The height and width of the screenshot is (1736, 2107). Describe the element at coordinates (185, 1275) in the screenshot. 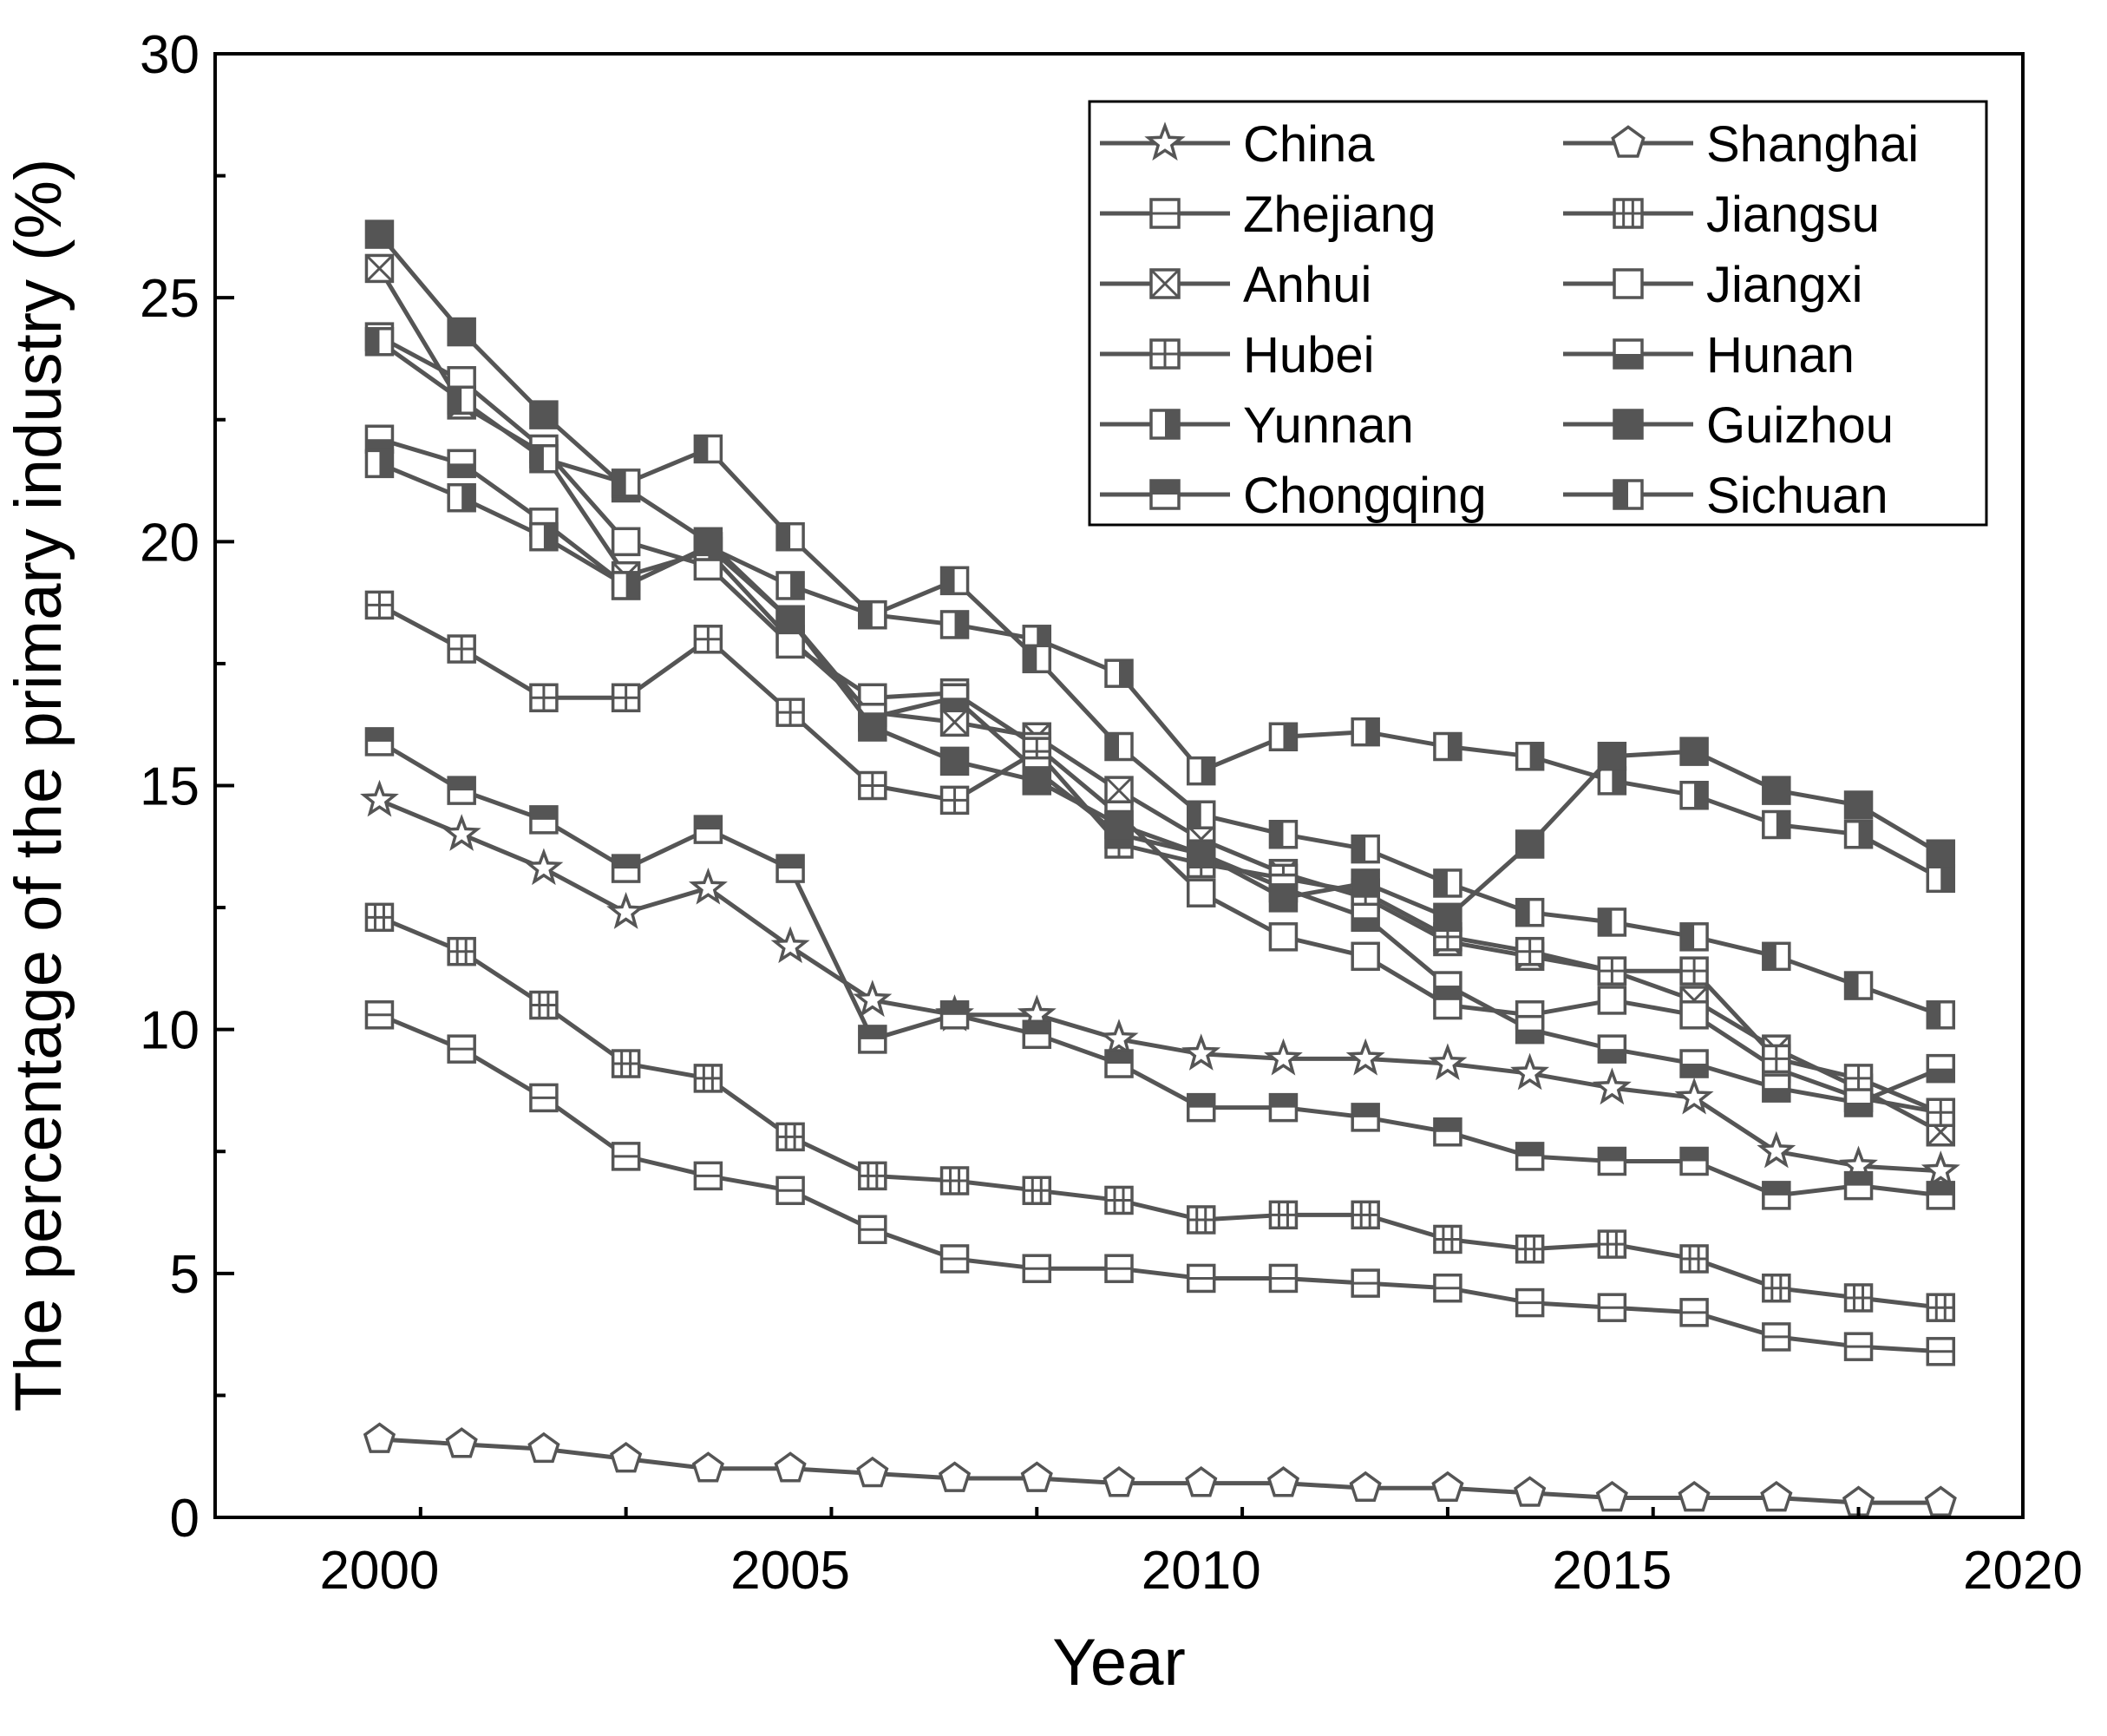

I see `y-tick-label: 5` at that location.